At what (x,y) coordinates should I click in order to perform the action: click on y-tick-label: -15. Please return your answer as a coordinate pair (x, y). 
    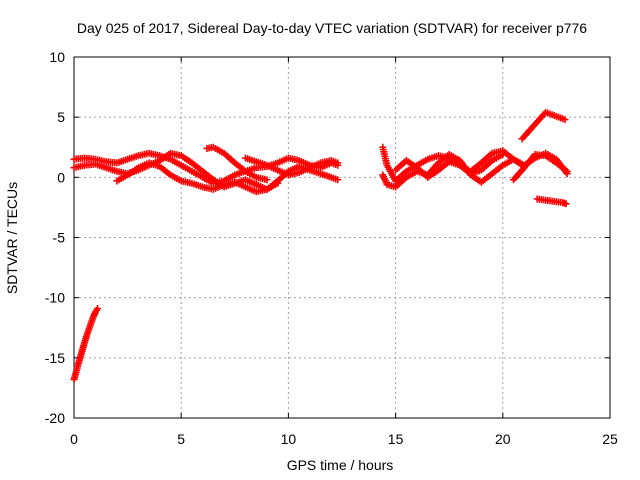
    Looking at the image, I should click on (55, 358).